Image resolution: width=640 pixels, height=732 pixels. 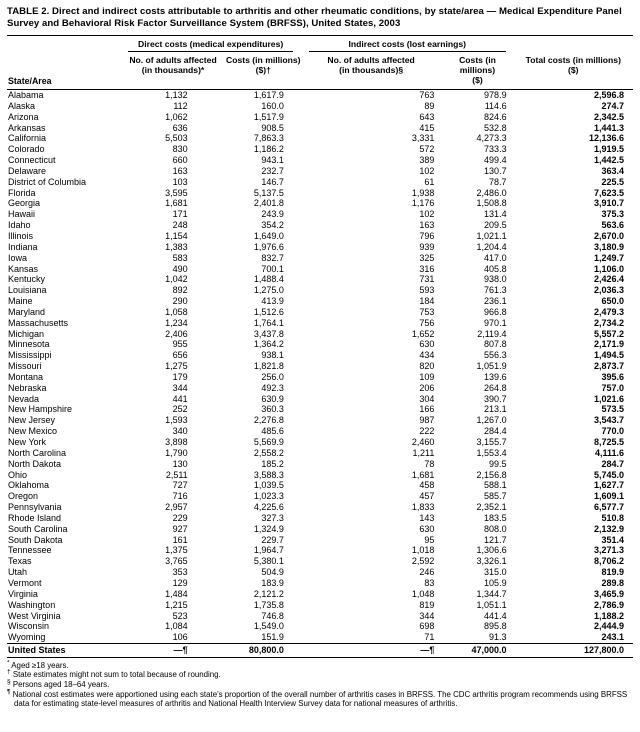 I want to click on value-cell: 1,821.8, so click(x=268, y=366).